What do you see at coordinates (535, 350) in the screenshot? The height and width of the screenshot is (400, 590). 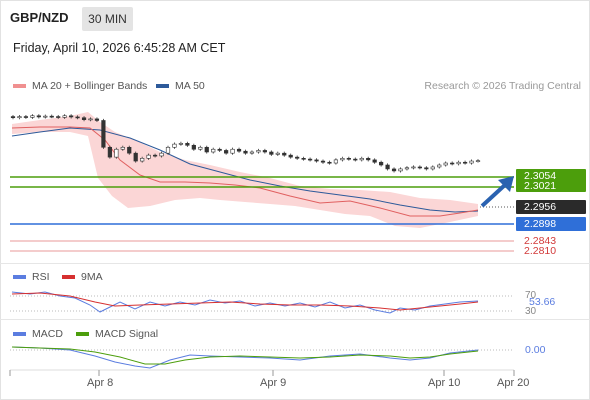 I see `macd-value: 0.00` at bounding box center [535, 350].